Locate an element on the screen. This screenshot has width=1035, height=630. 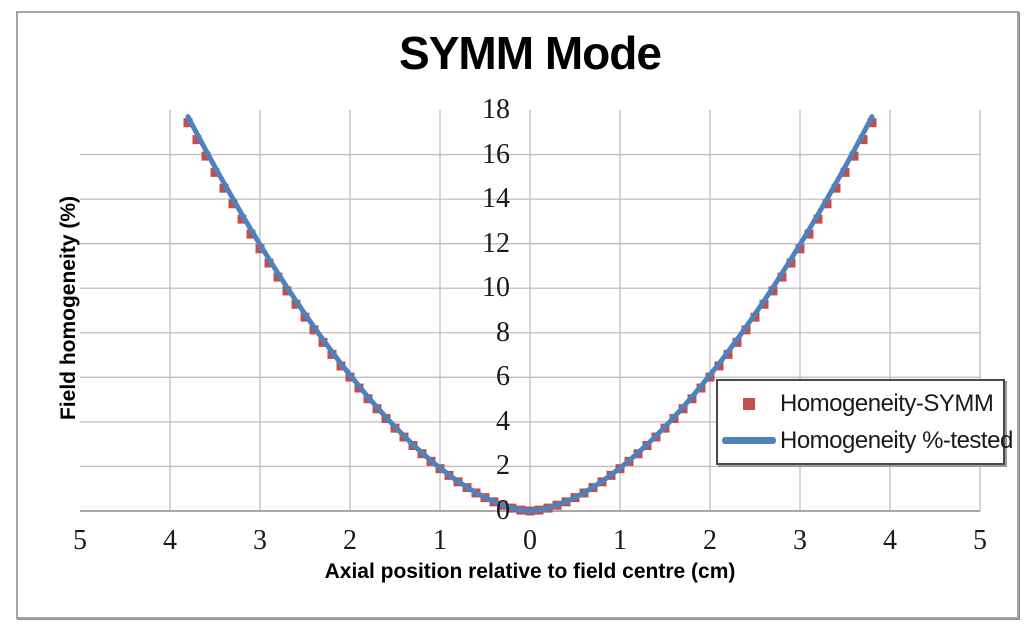
y-tick-label: 8 is located at coordinates (503, 332).